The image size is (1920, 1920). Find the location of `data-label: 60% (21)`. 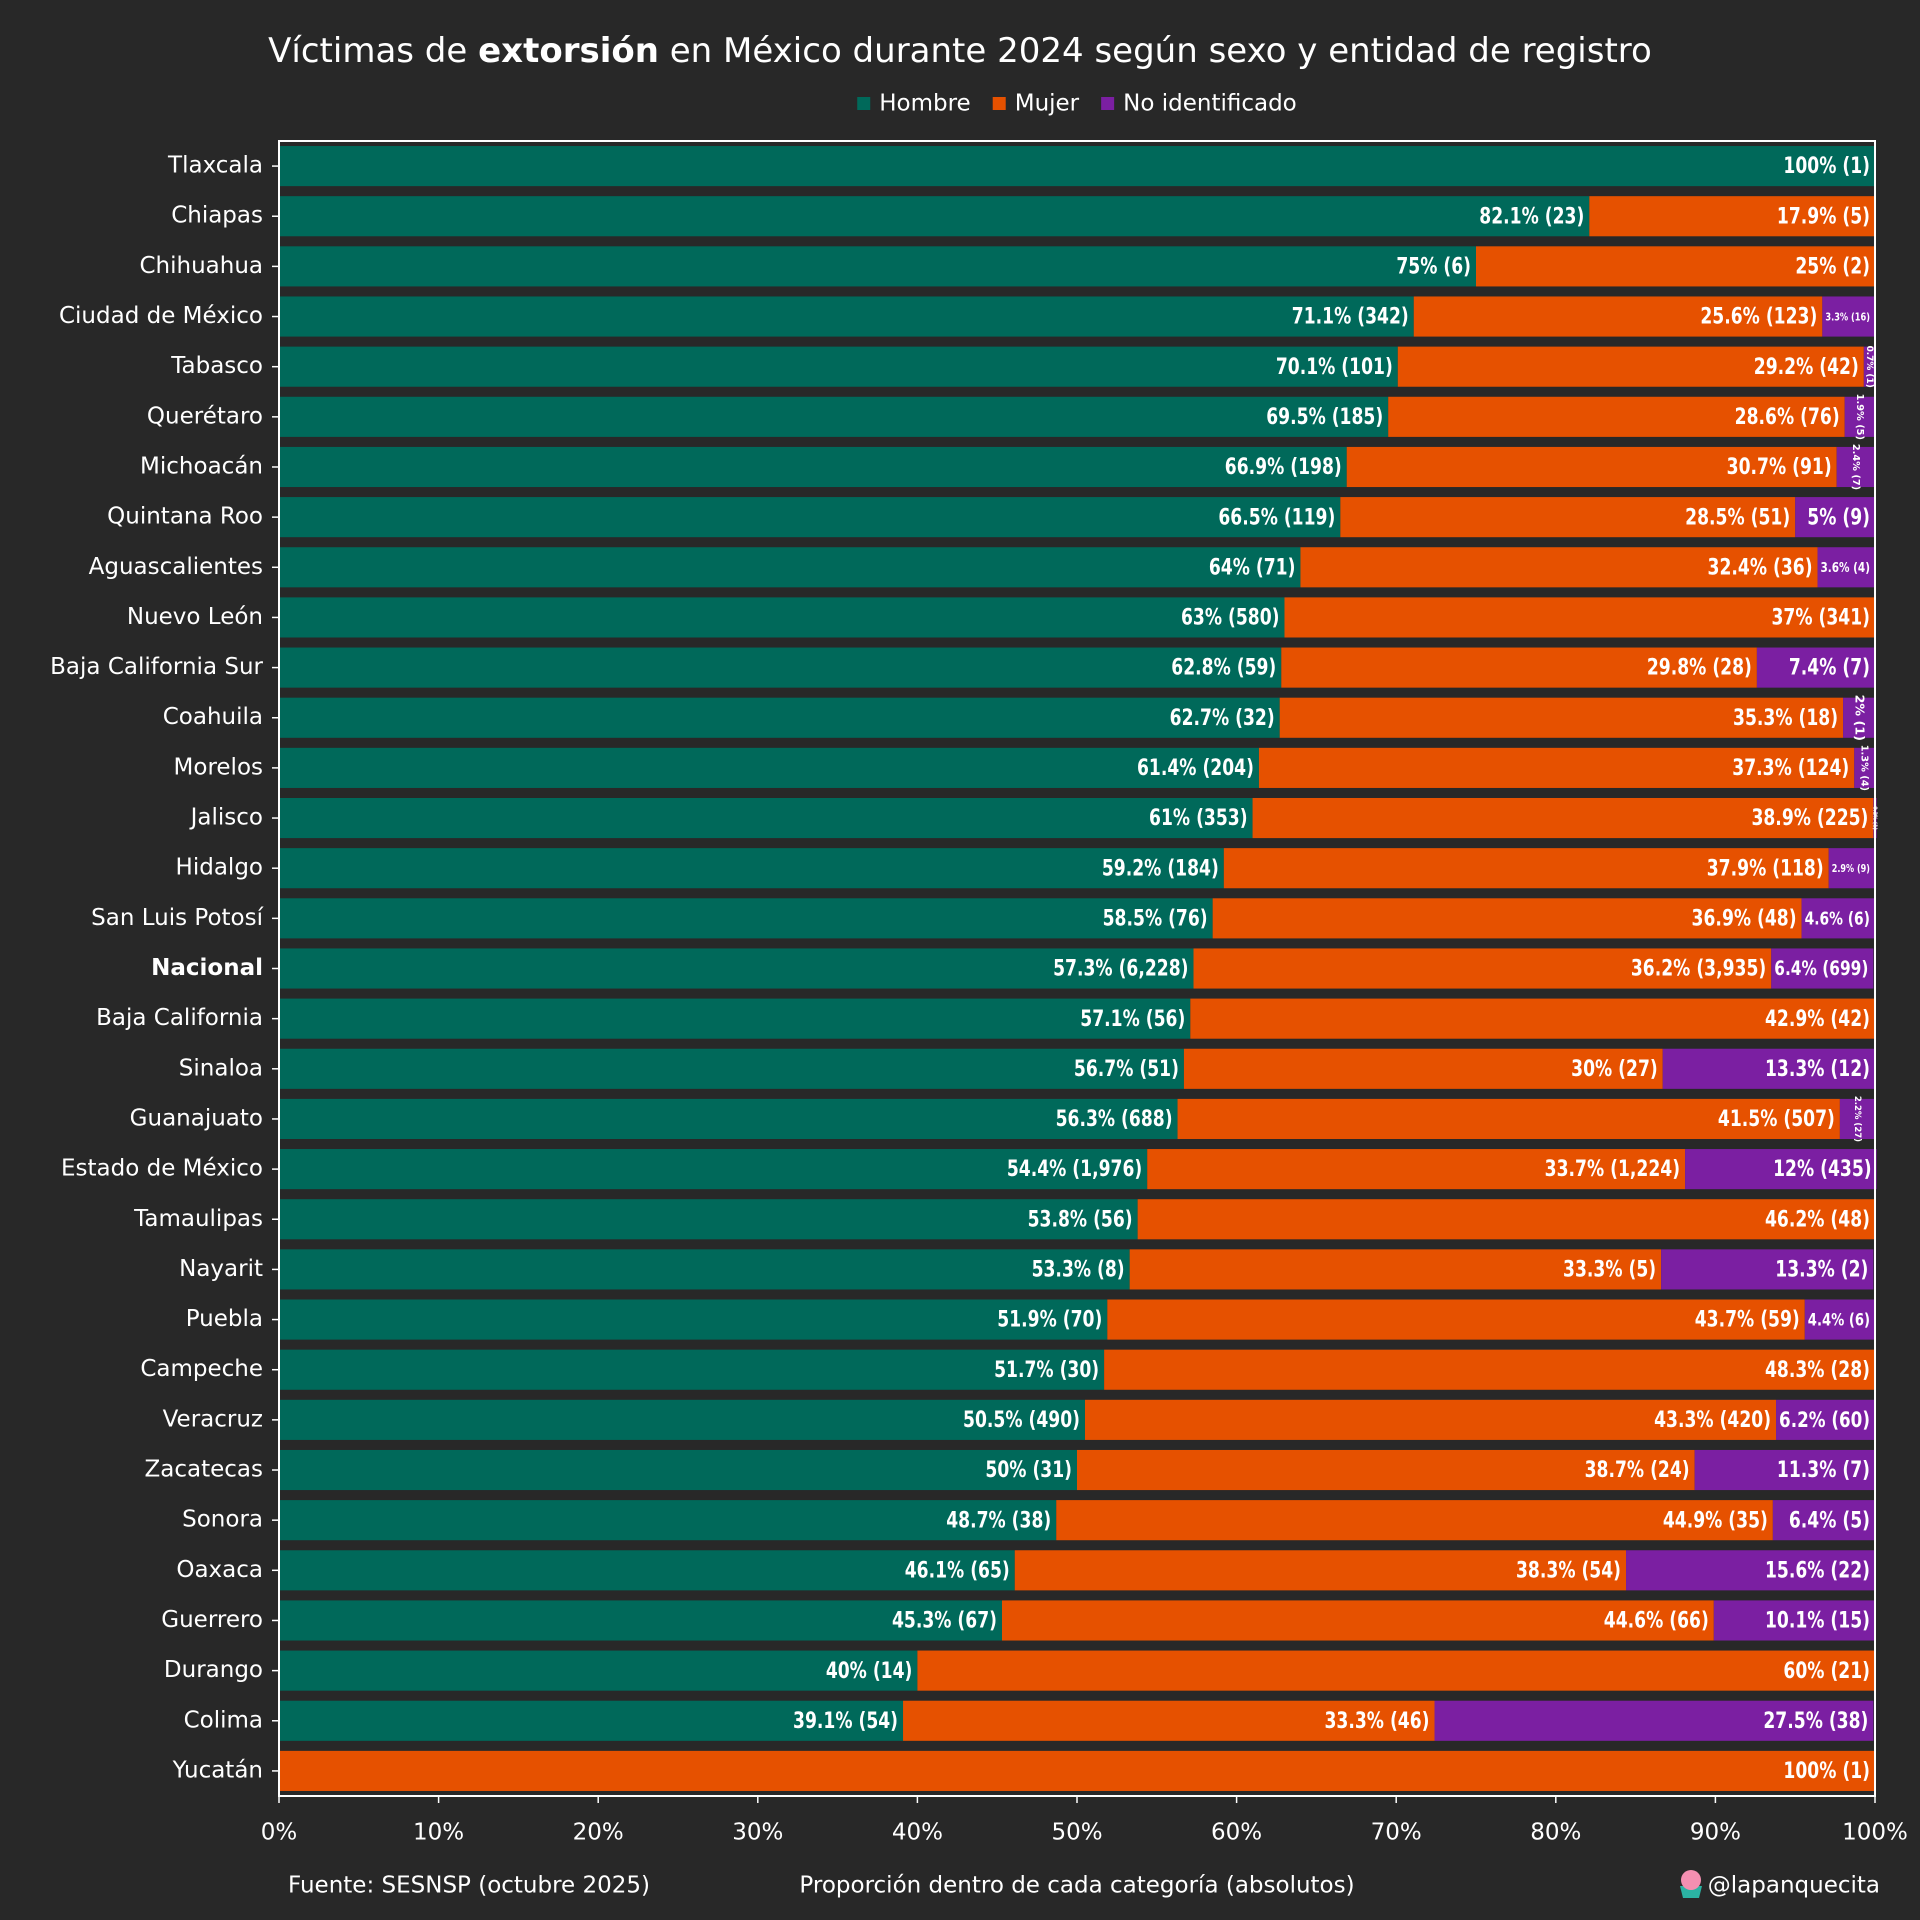

data-label: 60% (21) is located at coordinates (1826, 1671).